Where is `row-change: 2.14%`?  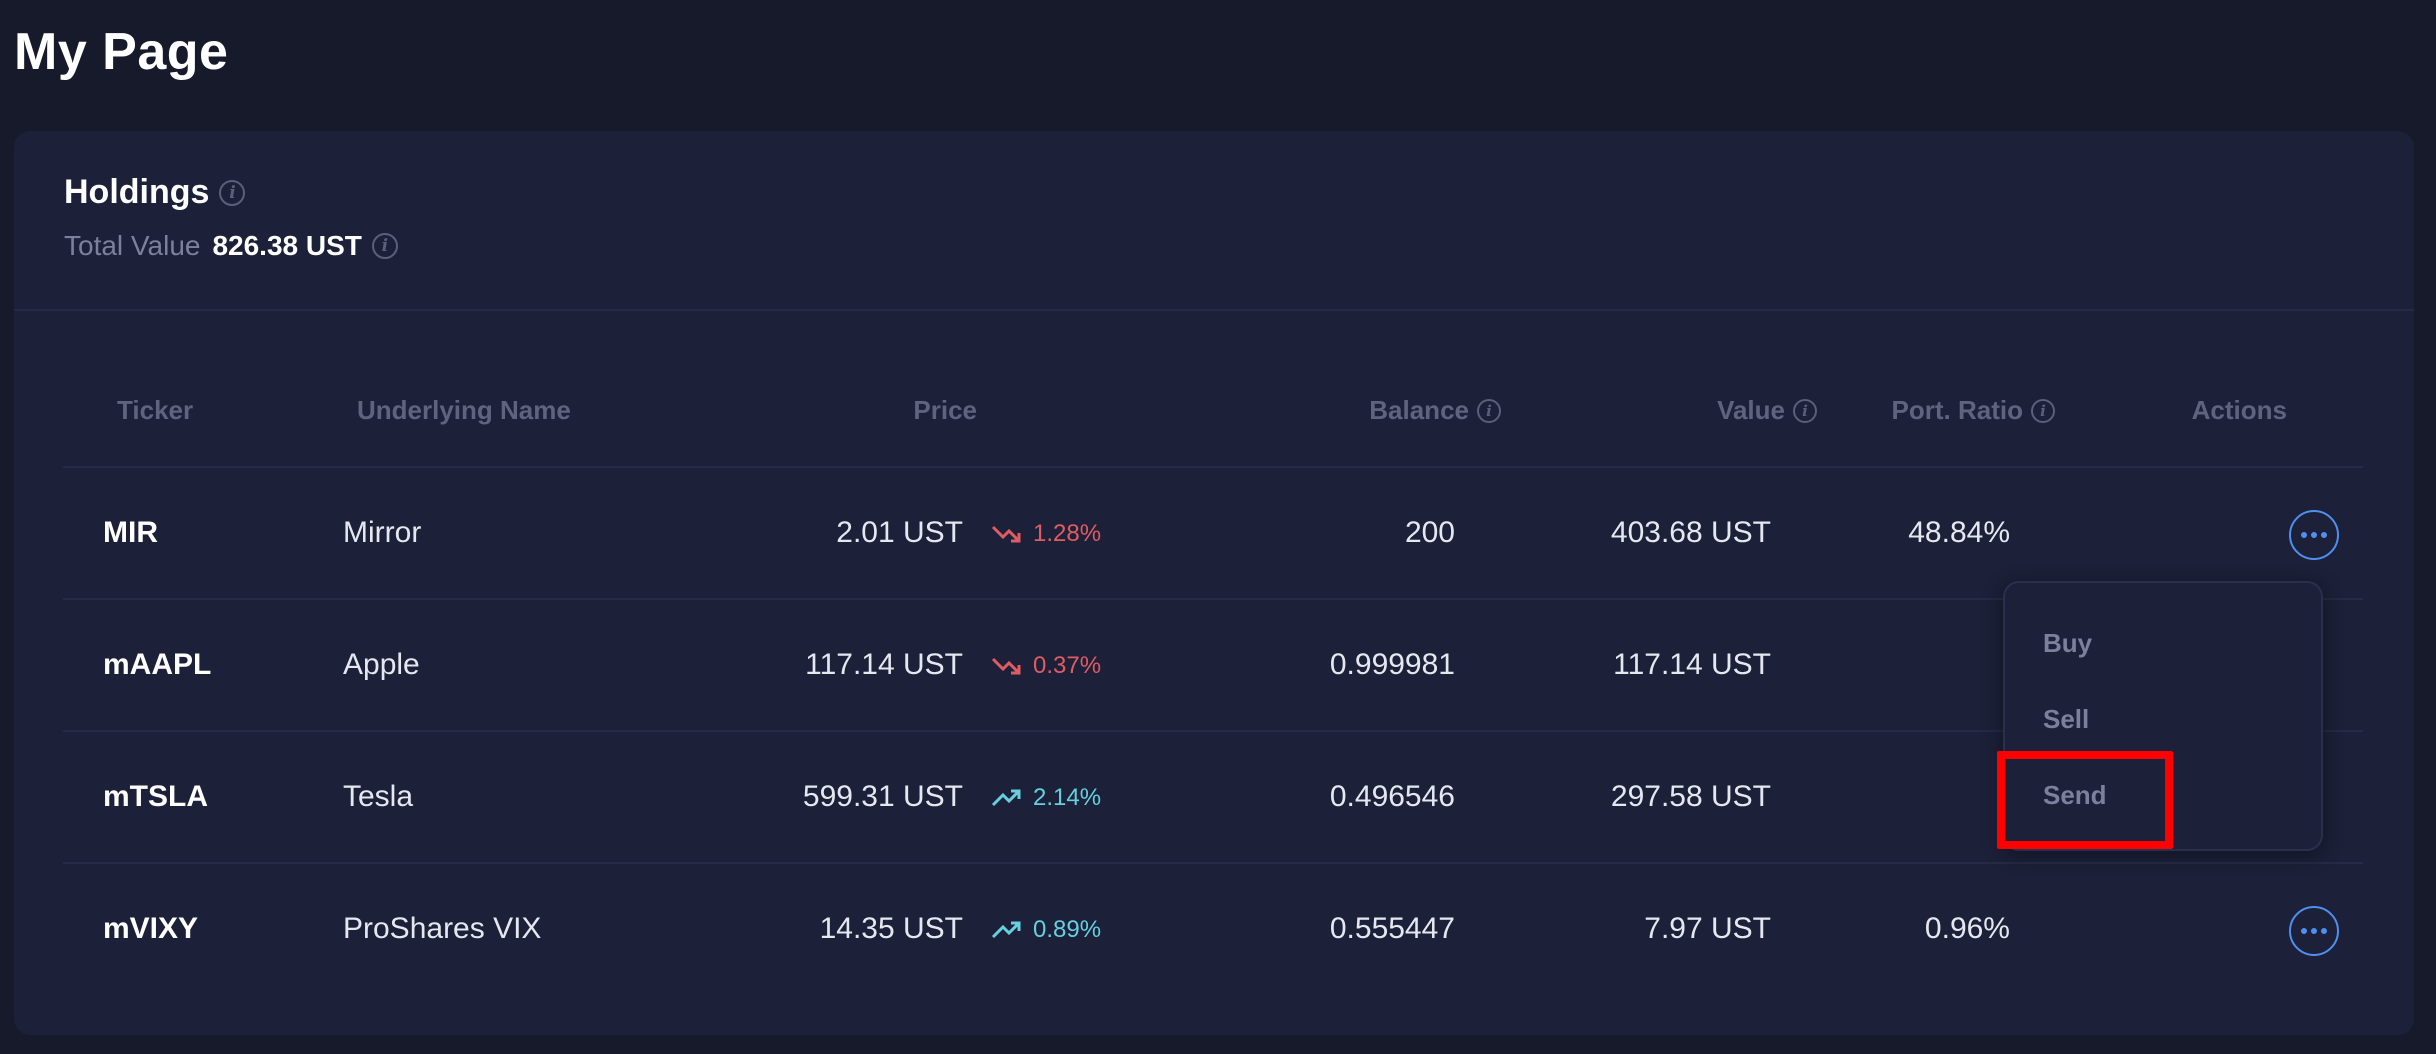
row-change: 2.14% is located at coordinates (1046, 798).